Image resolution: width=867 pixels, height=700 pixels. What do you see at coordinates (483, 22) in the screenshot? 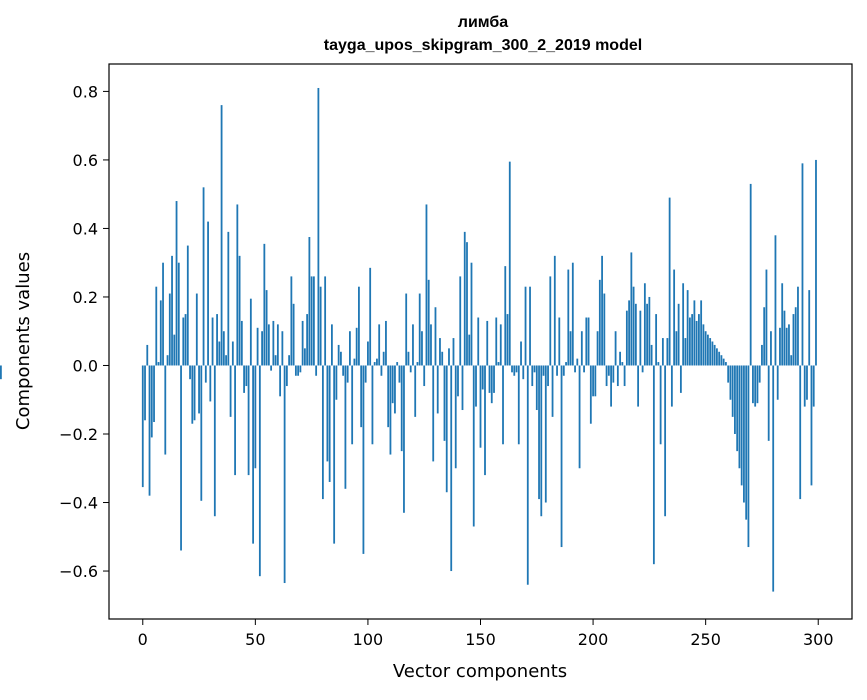
I see `chart-title: лимба` at bounding box center [483, 22].